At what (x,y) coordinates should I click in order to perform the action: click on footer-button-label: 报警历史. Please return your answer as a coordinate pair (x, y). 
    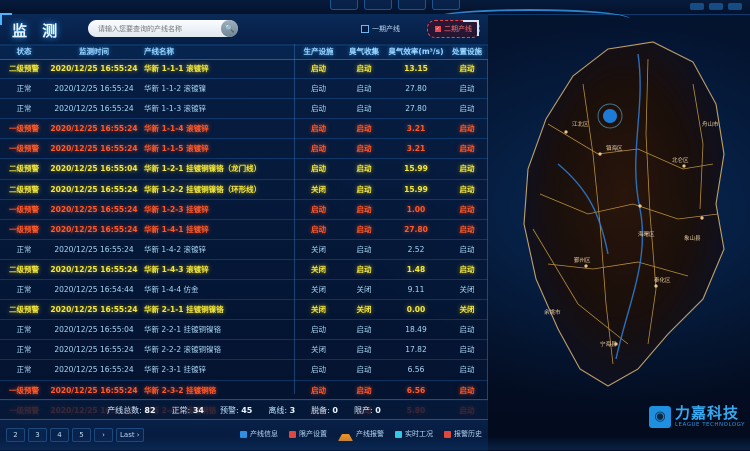
    Looking at the image, I should click on (468, 434).